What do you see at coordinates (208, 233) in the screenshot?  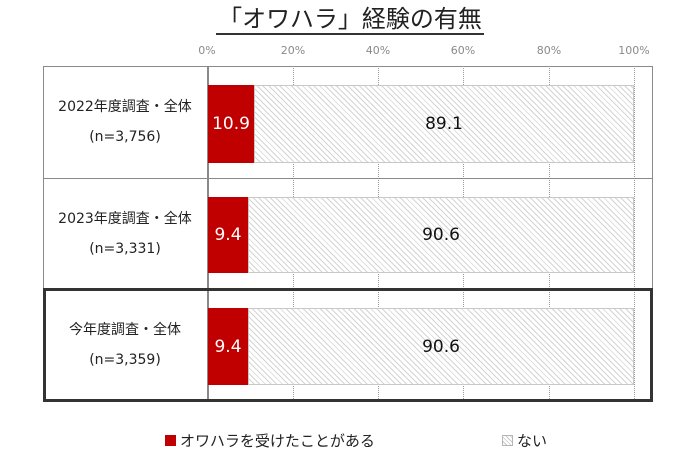 I see `axis-divider` at bounding box center [208, 233].